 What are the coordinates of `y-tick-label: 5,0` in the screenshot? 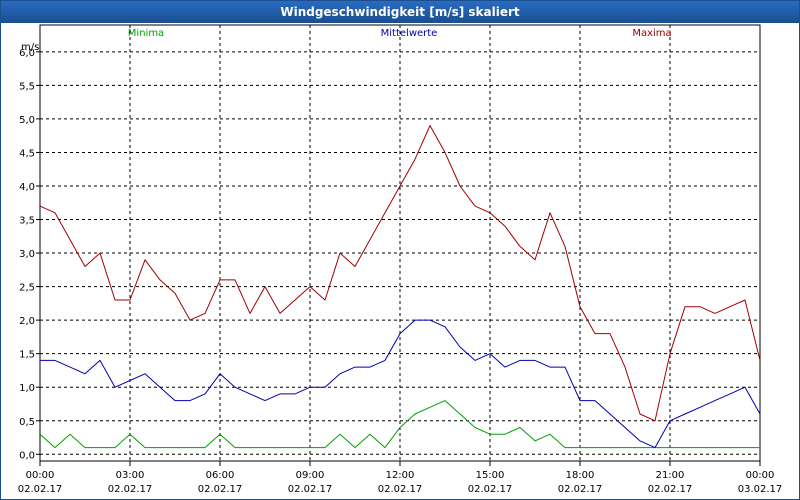 It's located at (27, 120).